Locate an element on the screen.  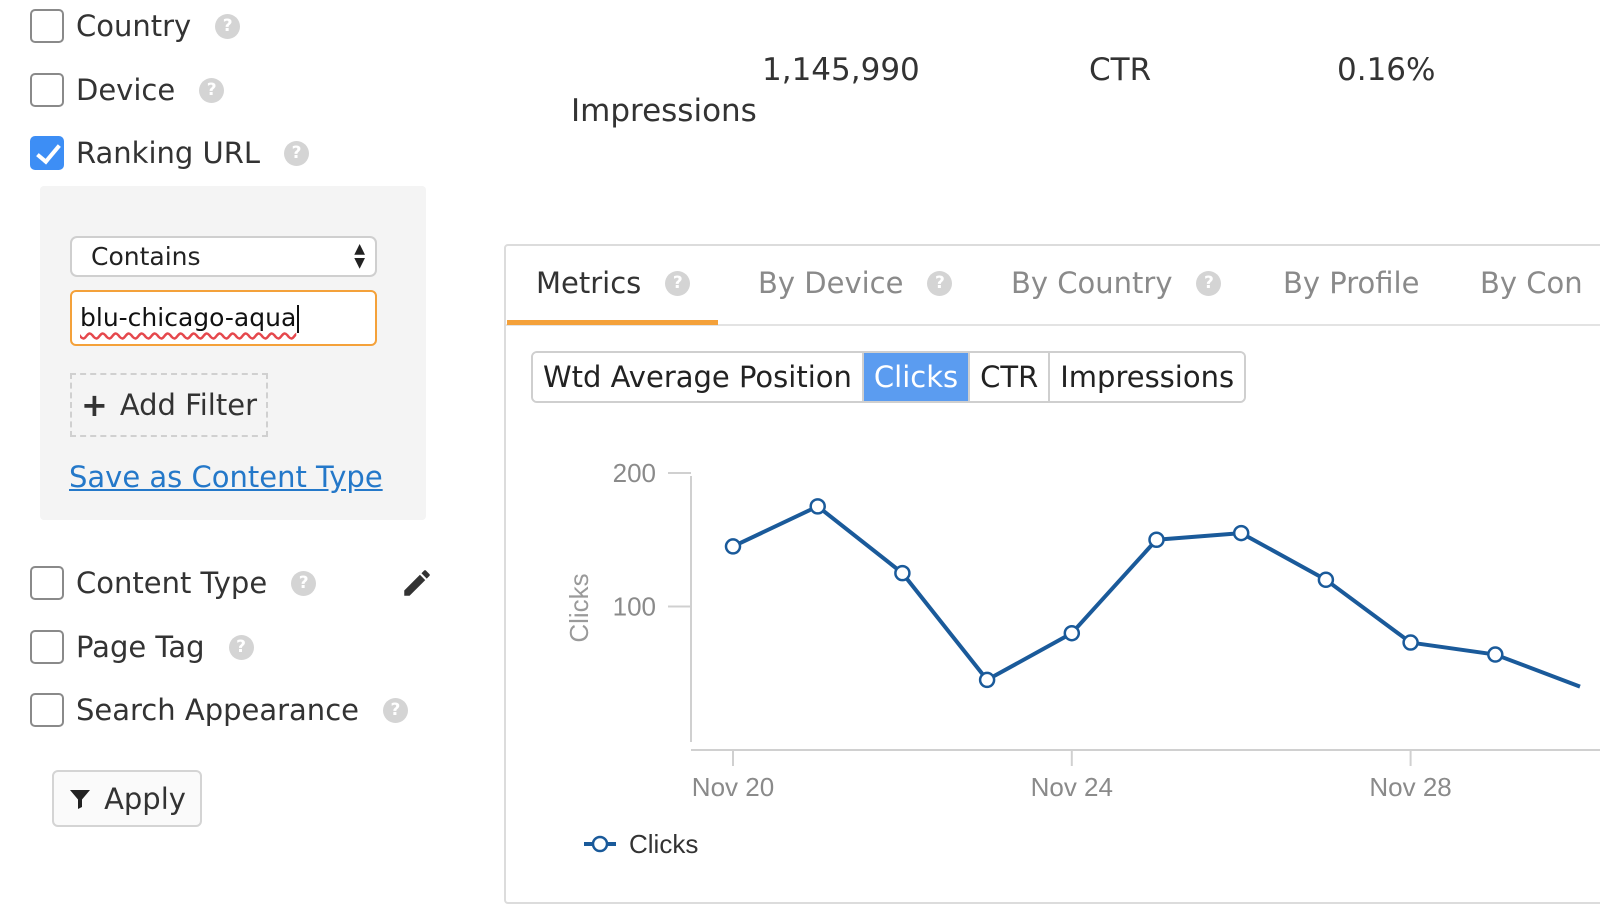
tab-by-con-label: By Con is located at coordinates (1531, 283).